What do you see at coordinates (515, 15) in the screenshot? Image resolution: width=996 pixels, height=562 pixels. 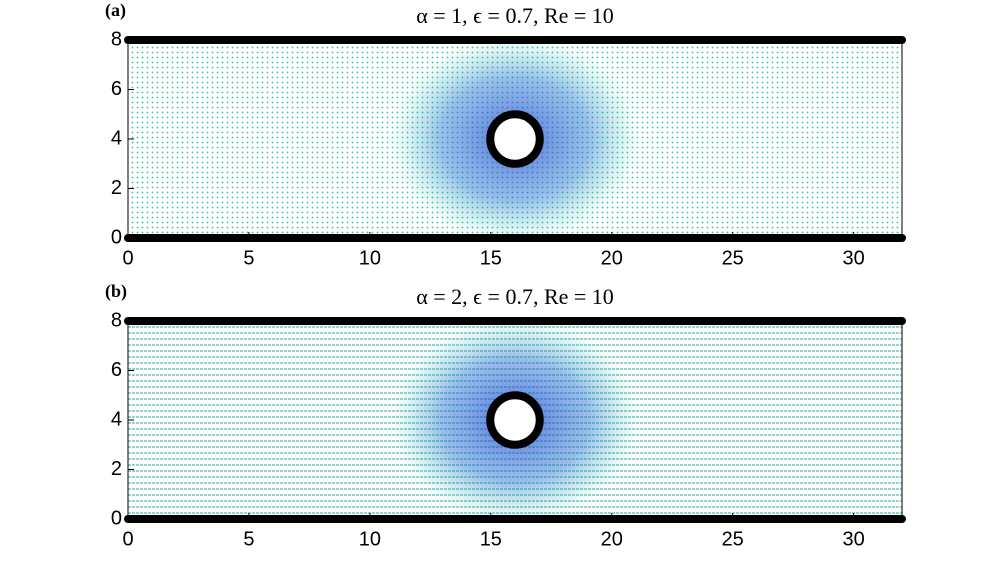 I see `chart-title: α = 1, ϵ = 0.7, Re = 10` at bounding box center [515, 15].